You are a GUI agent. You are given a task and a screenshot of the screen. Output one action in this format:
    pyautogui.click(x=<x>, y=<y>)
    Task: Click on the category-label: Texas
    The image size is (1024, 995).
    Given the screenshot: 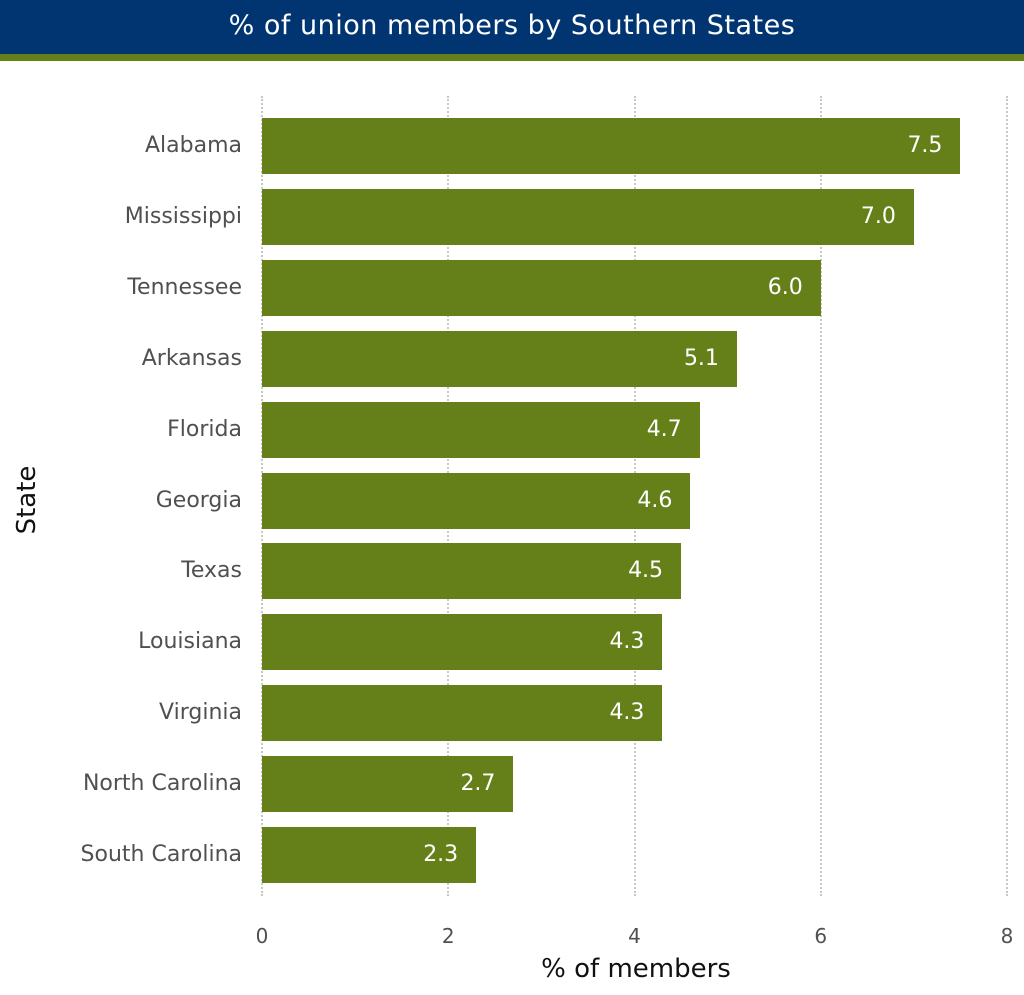 What is the action you would take?
    pyautogui.click(x=211, y=571)
    